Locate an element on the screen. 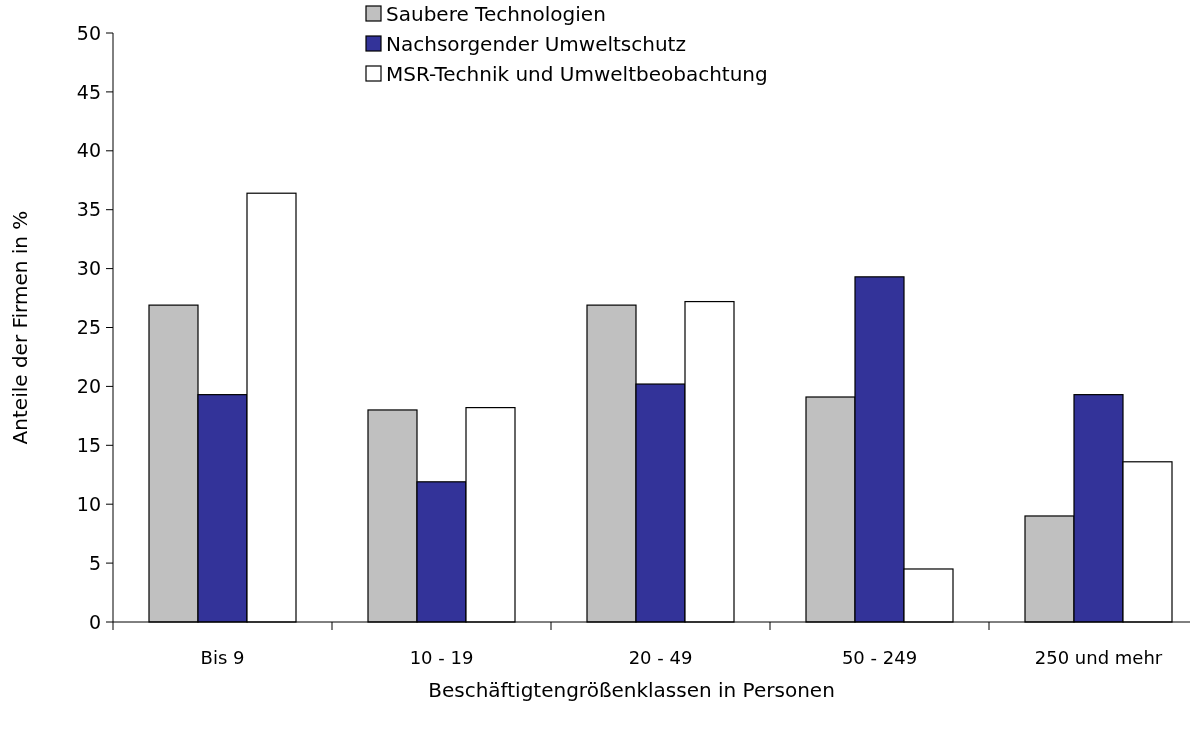 The image size is (1192, 733). x-tick-label: 50 - 249 is located at coordinates (879, 657).